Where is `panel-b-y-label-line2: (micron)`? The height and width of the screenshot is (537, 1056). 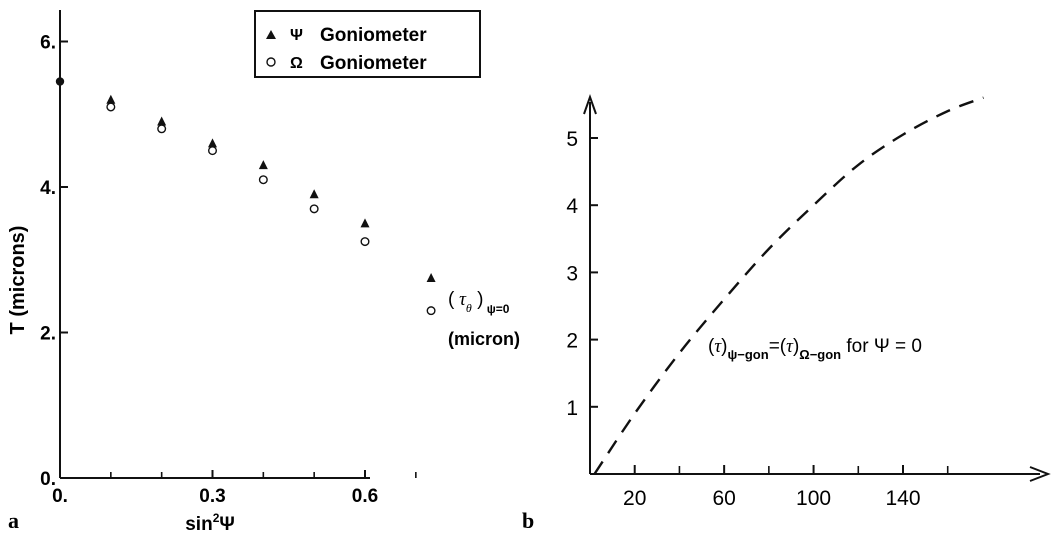
panel-b-y-label-line2: (micron) is located at coordinates (484, 339).